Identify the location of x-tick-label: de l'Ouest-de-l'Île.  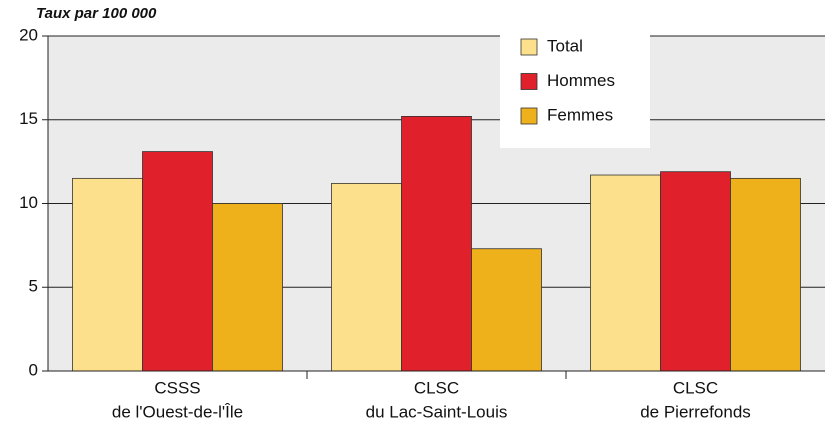
(177, 411).